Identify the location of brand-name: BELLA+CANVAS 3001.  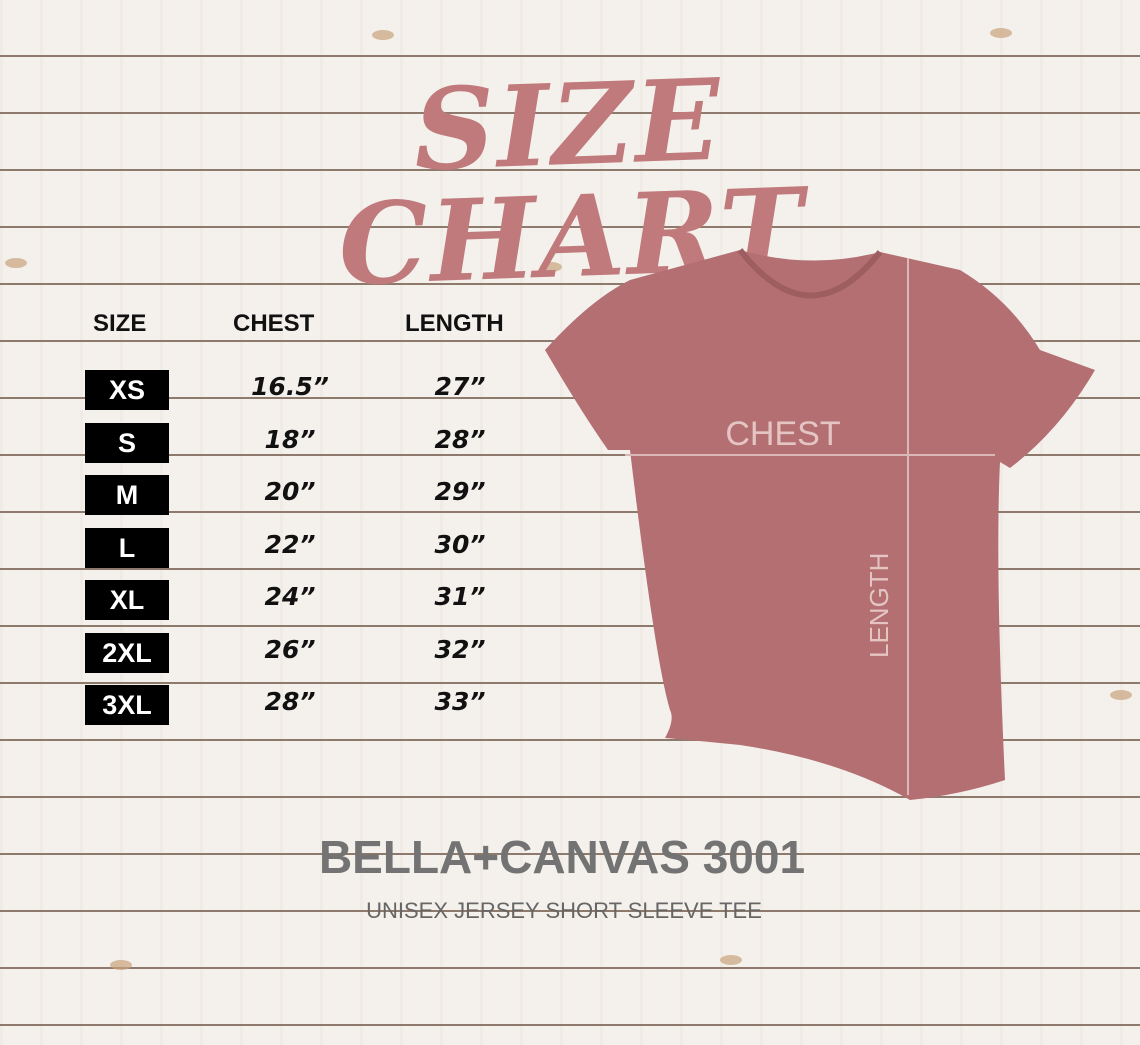
(562, 857).